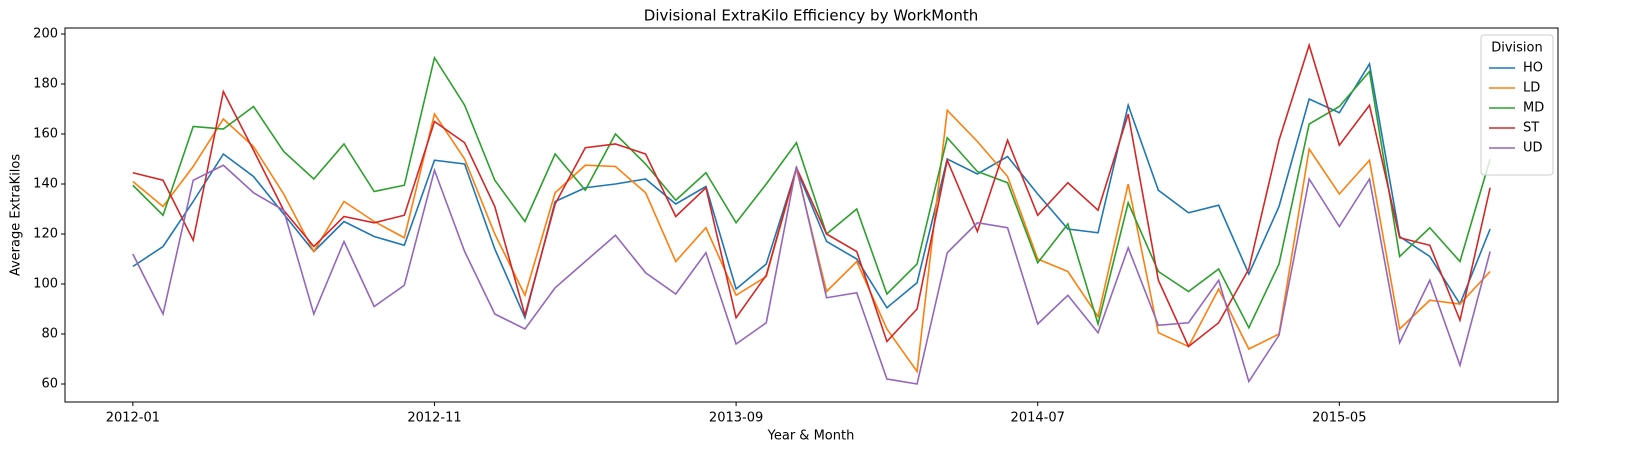 The image size is (1625, 468). What do you see at coordinates (434, 418) in the screenshot?
I see `x-tick-label: 2012-11` at bounding box center [434, 418].